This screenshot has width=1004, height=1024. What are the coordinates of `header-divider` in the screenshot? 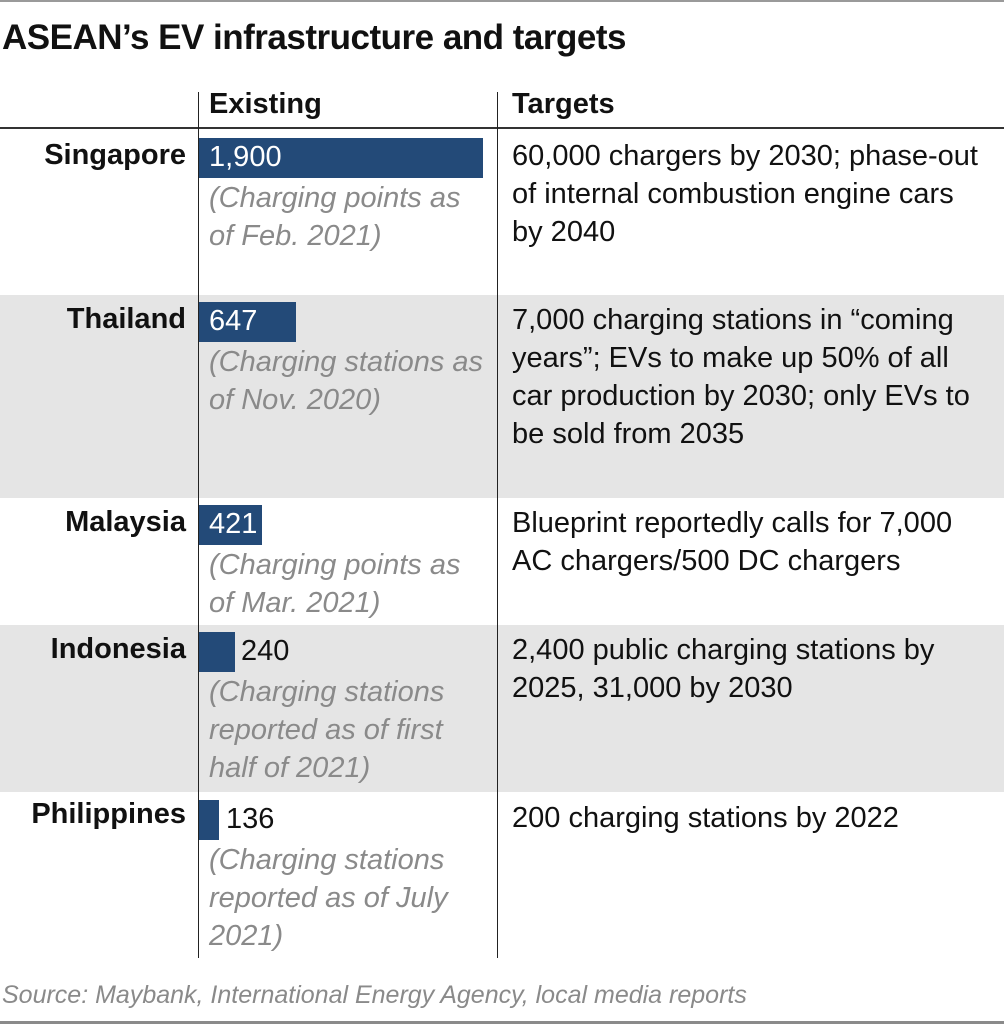 It's located at (502, 128).